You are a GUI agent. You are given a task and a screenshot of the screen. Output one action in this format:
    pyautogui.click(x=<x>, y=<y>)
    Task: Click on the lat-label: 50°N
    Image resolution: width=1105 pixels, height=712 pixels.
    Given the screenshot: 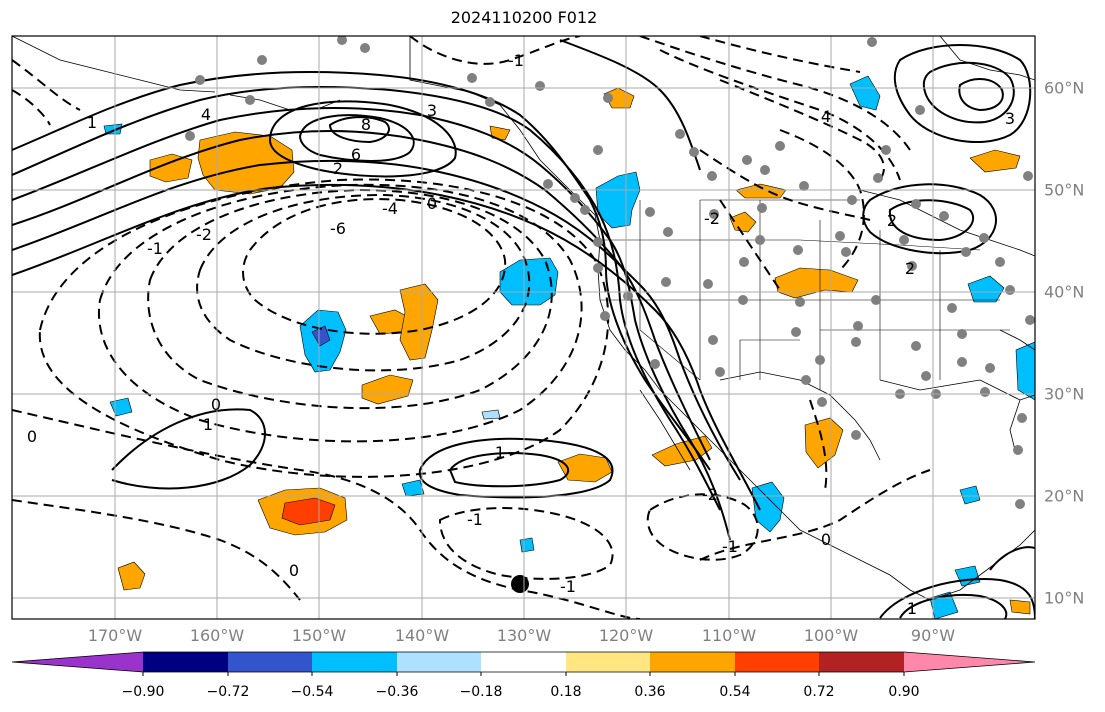 What is the action you would take?
    pyautogui.click(x=1064, y=190)
    